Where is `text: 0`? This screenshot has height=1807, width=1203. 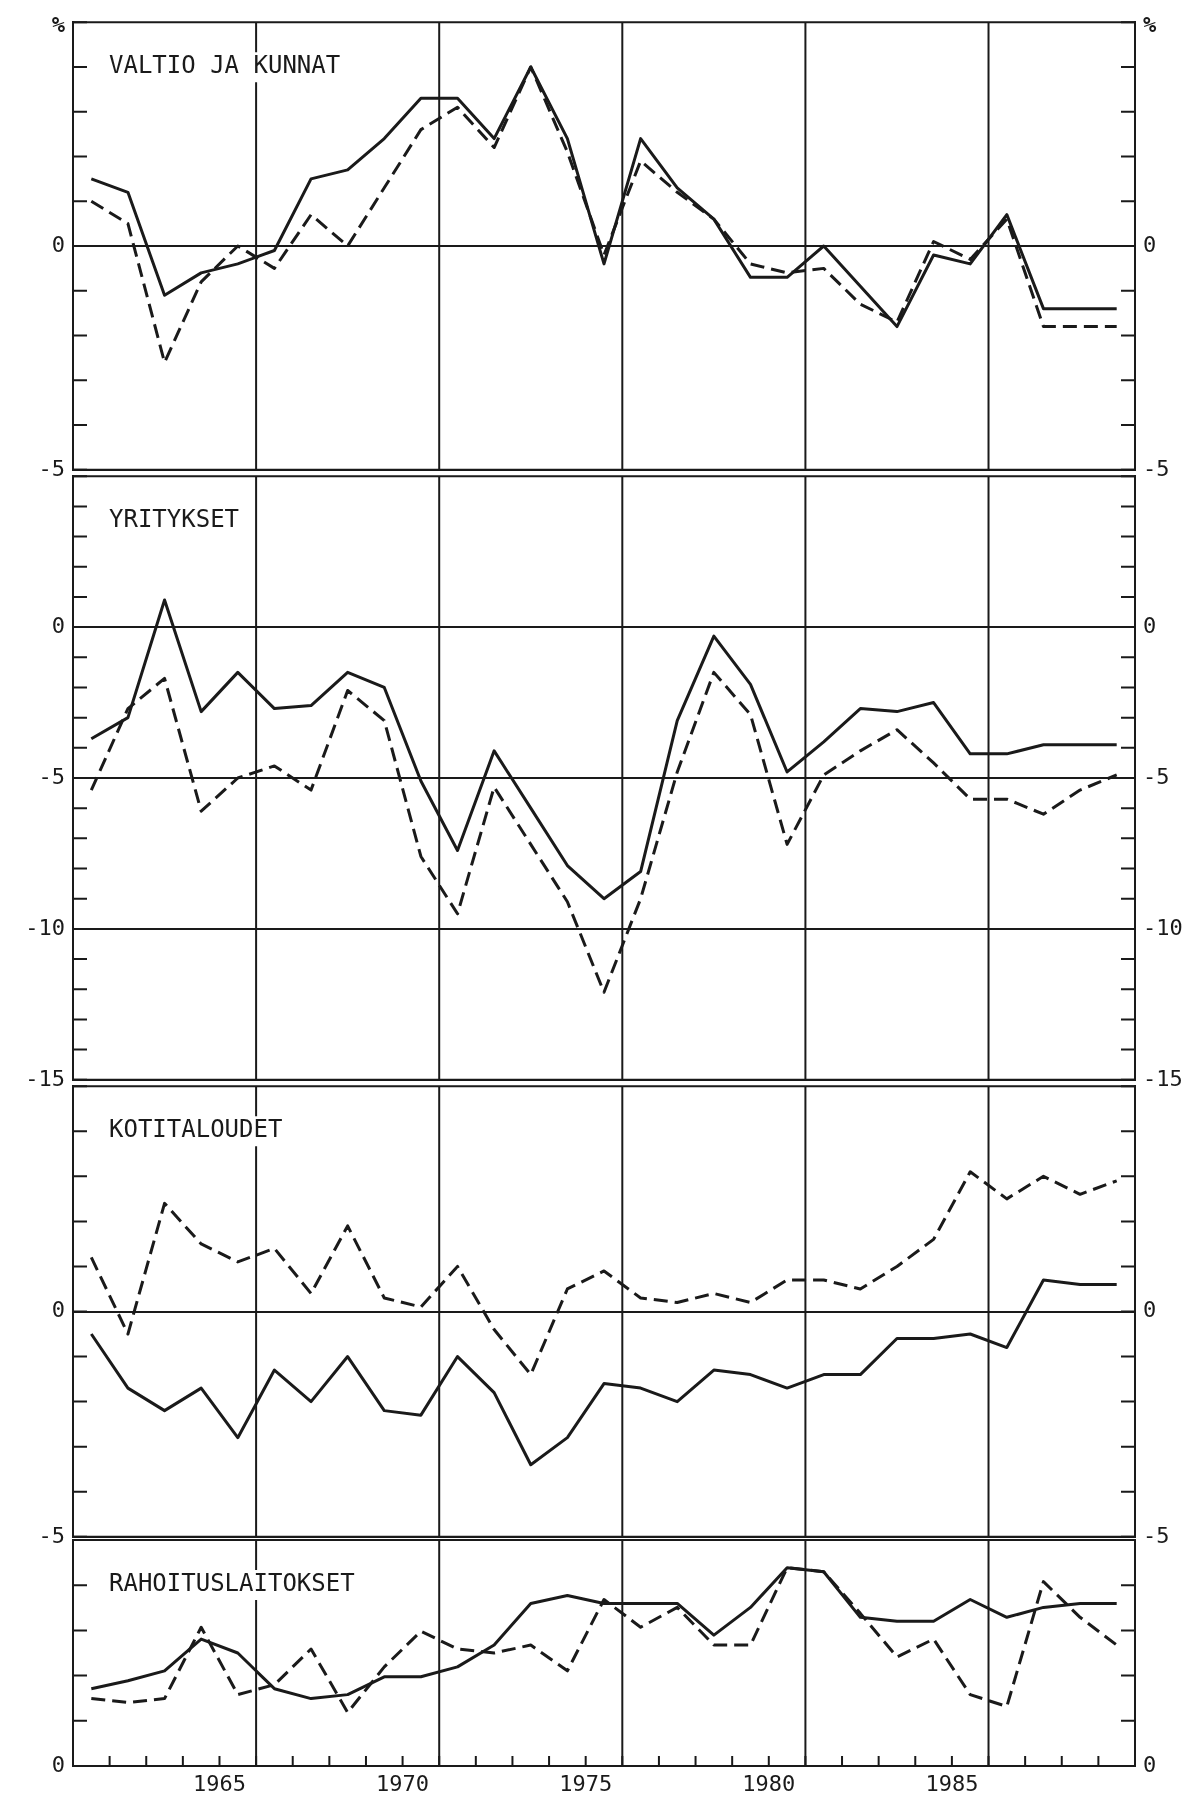 text: 0 is located at coordinates (1150, 1764).